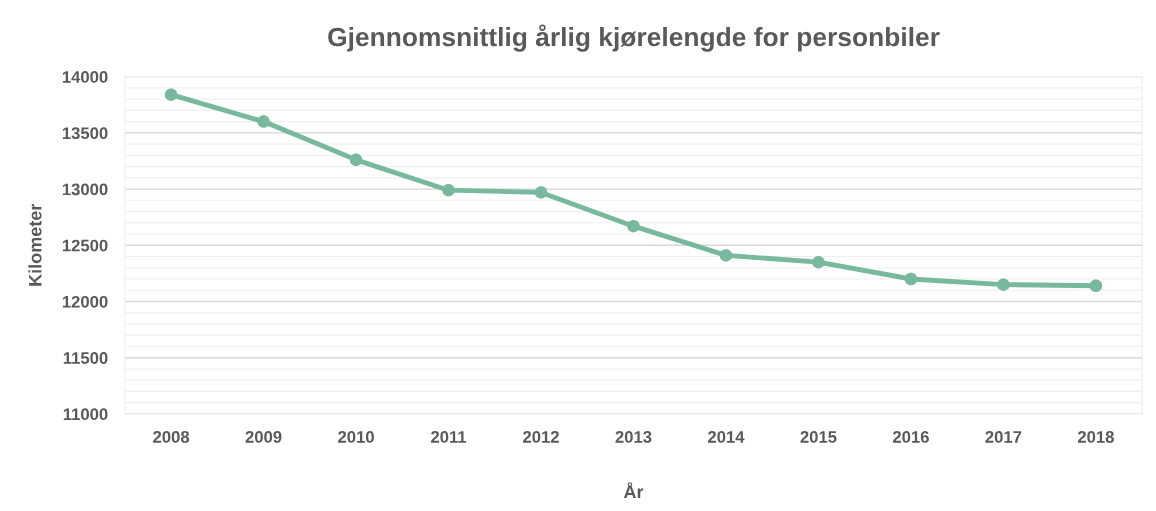 This screenshot has height=511, width=1156. I want to click on x-tick-label: 2009, so click(263, 437).